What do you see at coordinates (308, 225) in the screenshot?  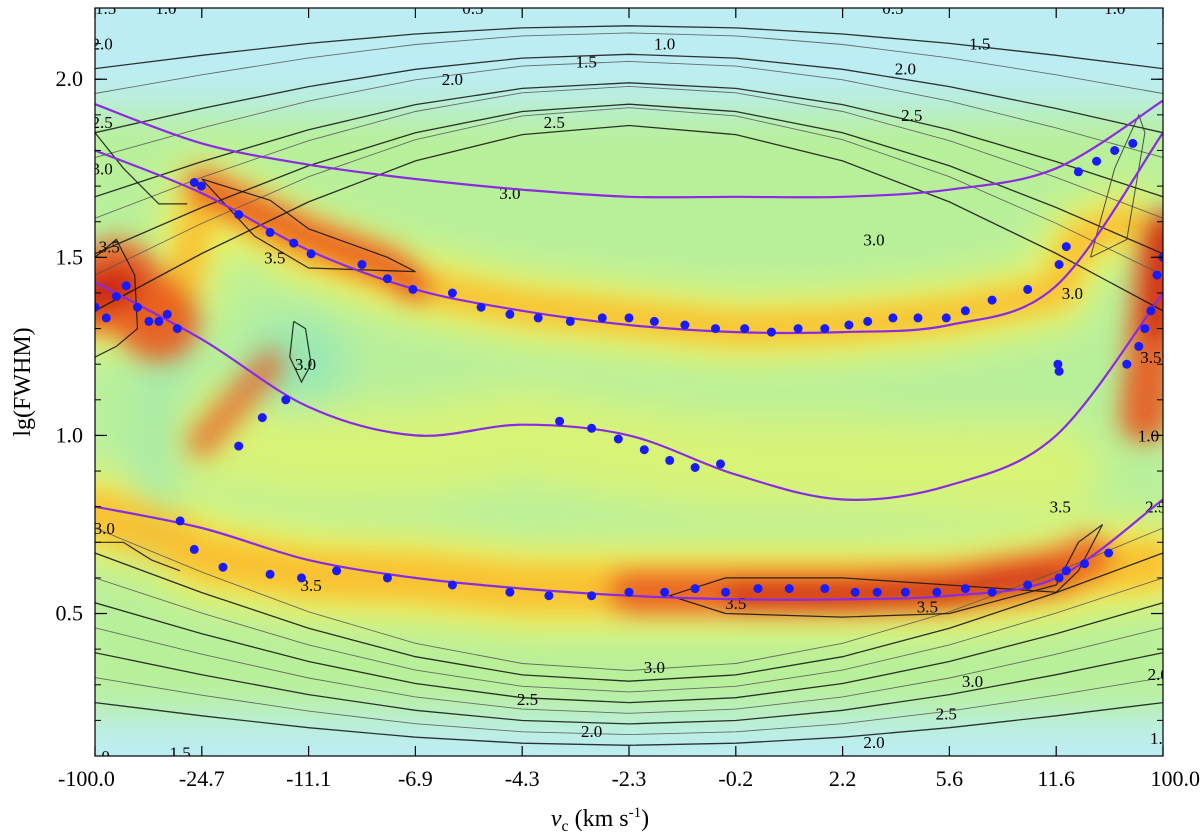 I see `contour-upper-hot` at bounding box center [308, 225].